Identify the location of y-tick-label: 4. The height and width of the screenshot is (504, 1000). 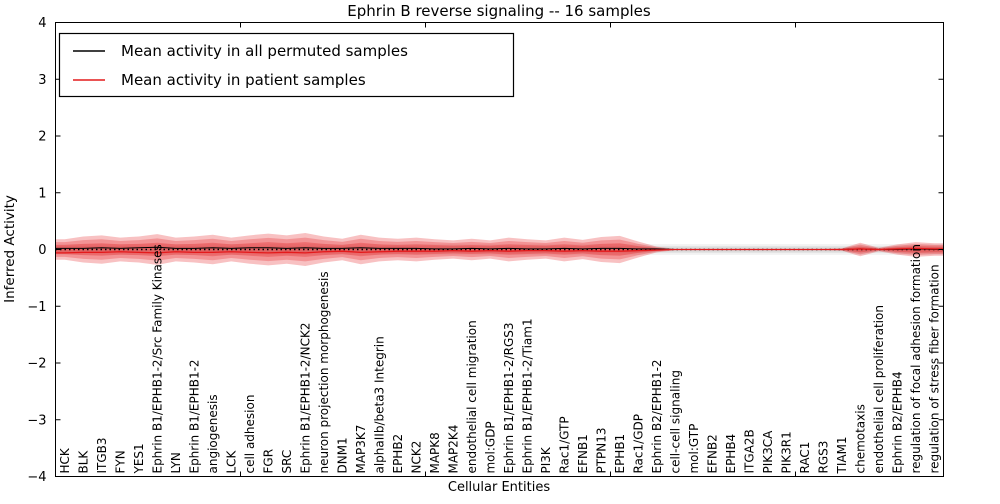
(42, 23).